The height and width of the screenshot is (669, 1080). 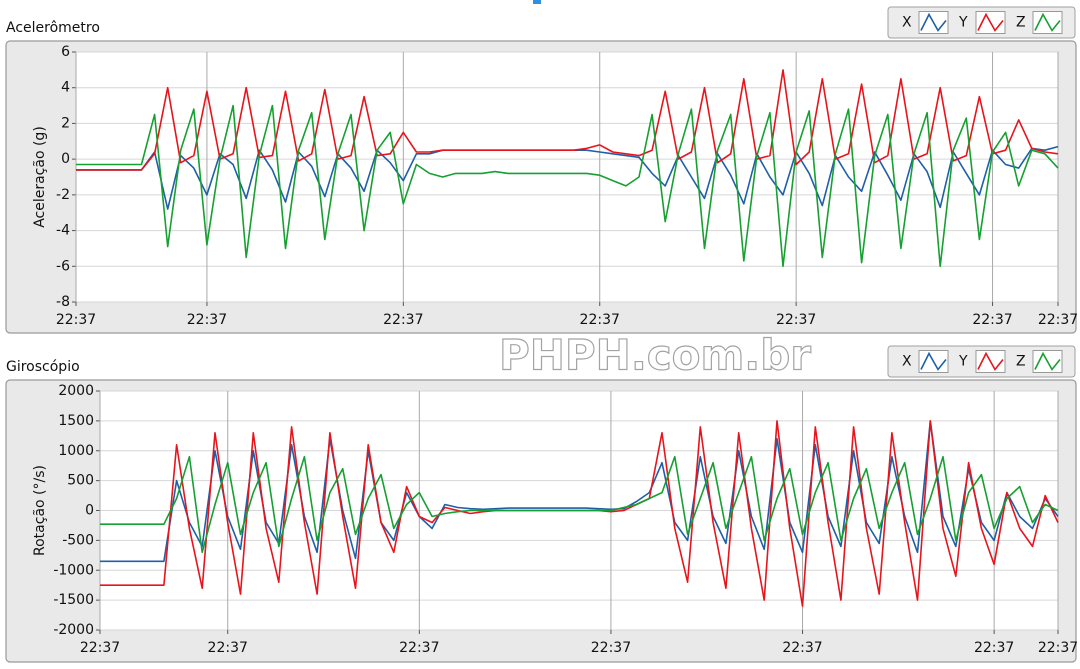 What do you see at coordinates (73, 600) in the screenshot?
I see `y-tick-label: -1500` at bounding box center [73, 600].